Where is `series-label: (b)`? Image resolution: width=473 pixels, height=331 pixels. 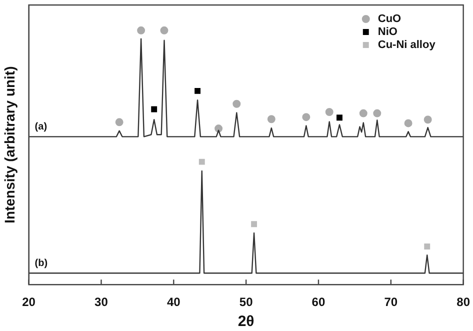
series-label: (b) is located at coordinates (41, 263).